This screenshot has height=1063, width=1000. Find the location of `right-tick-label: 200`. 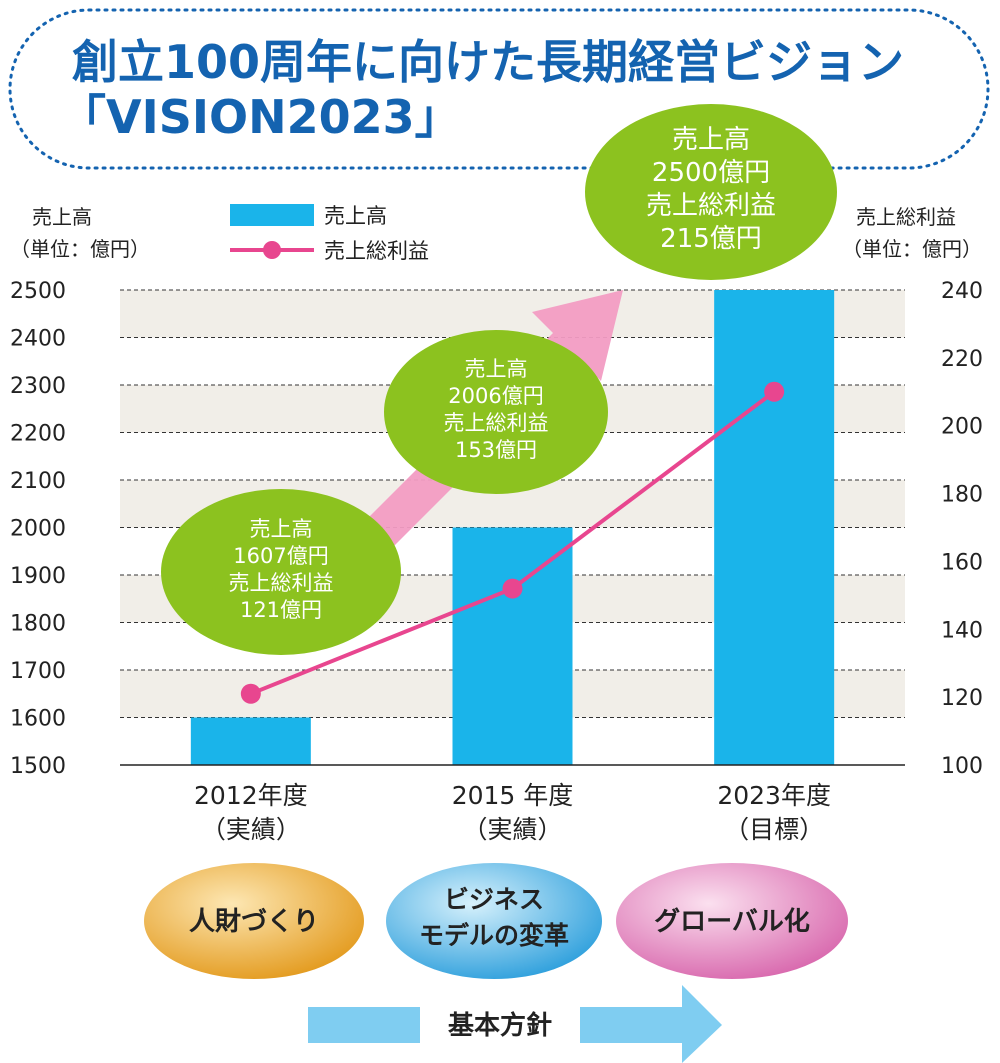

right-tick-label: 200 is located at coordinates (962, 427).